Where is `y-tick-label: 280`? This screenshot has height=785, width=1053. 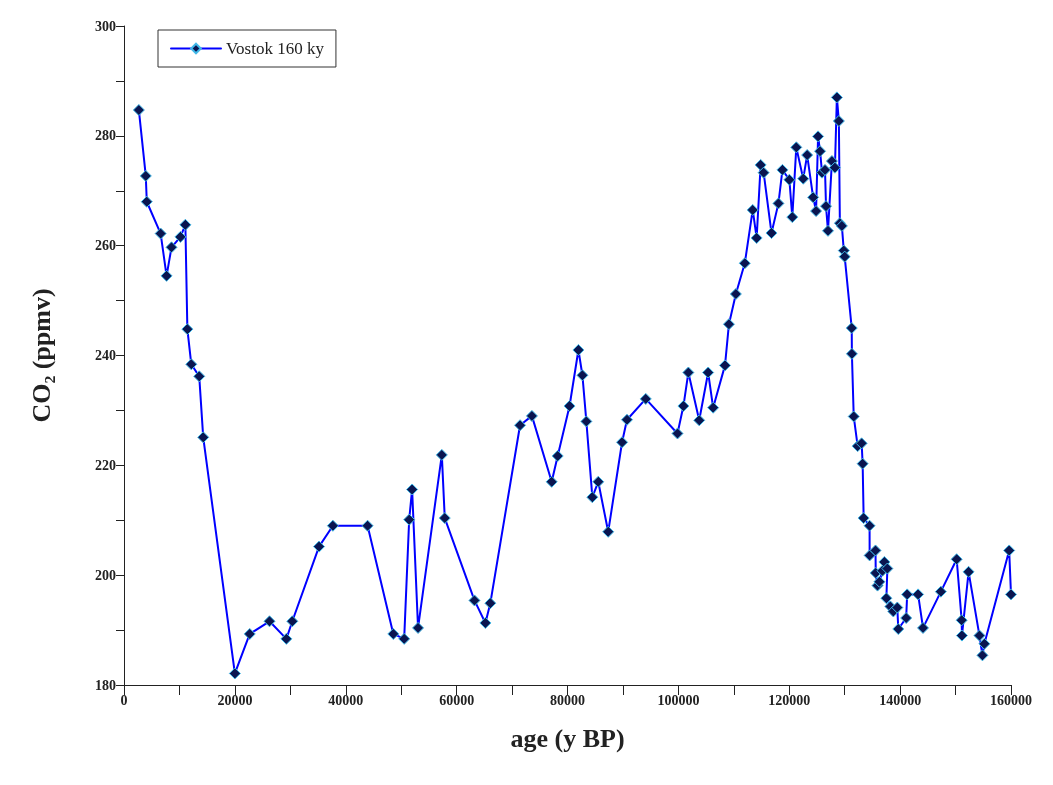
y-tick-label: 280 is located at coordinates (105, 136).